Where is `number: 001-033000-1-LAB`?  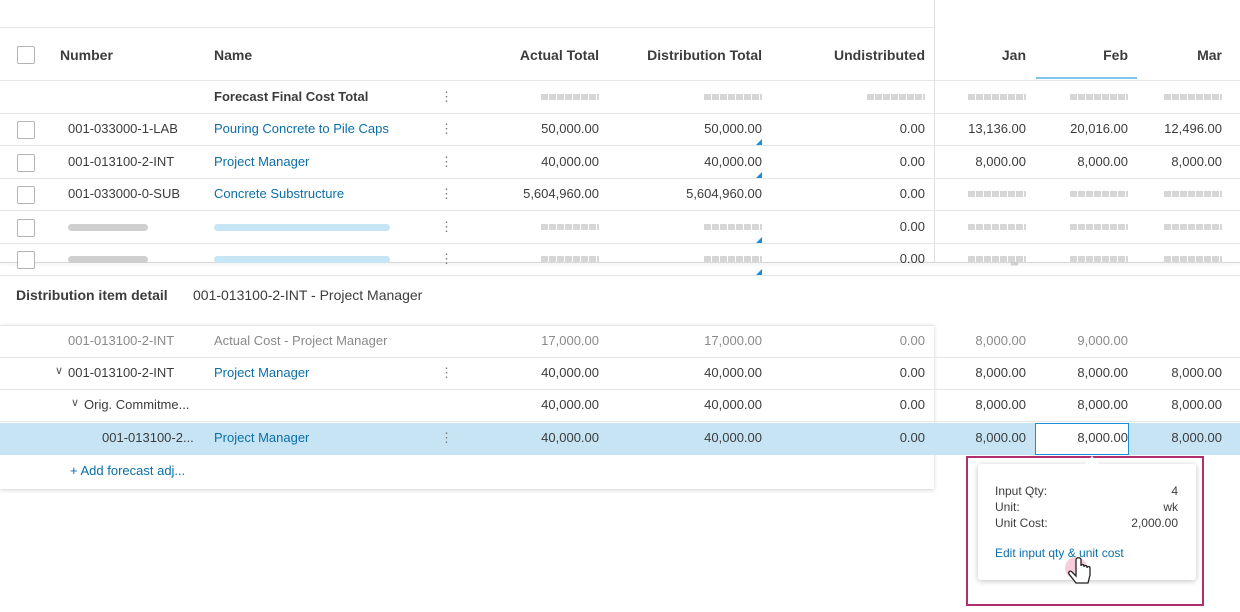 number: 001-033000-1-LAB is located at coordinates (123, 128).